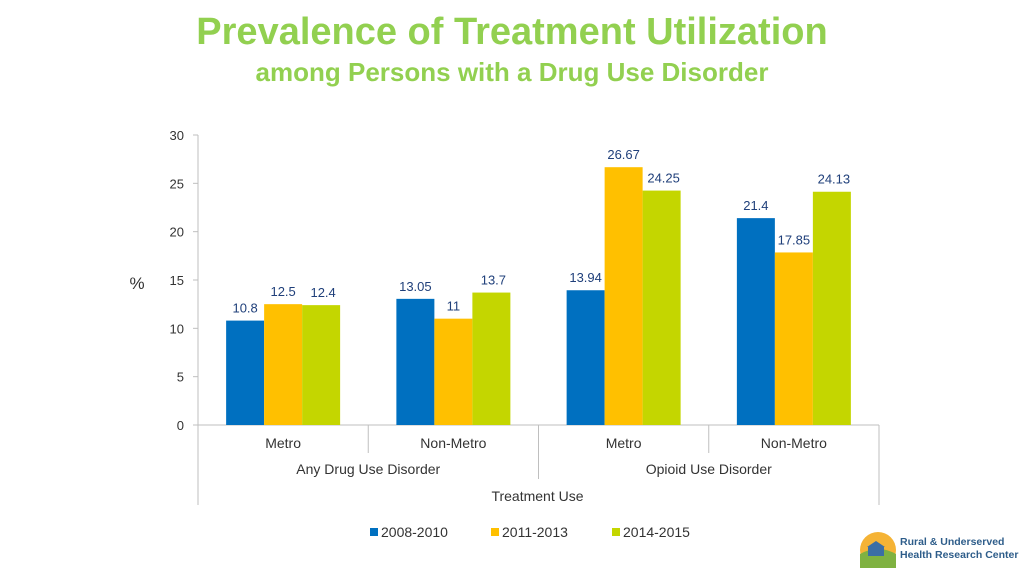 This screenshot has width=1024, height=576. Describe the element at coordinates (794, 239) in the screenshot. I see `bar-data-label: 17.85` at that location.